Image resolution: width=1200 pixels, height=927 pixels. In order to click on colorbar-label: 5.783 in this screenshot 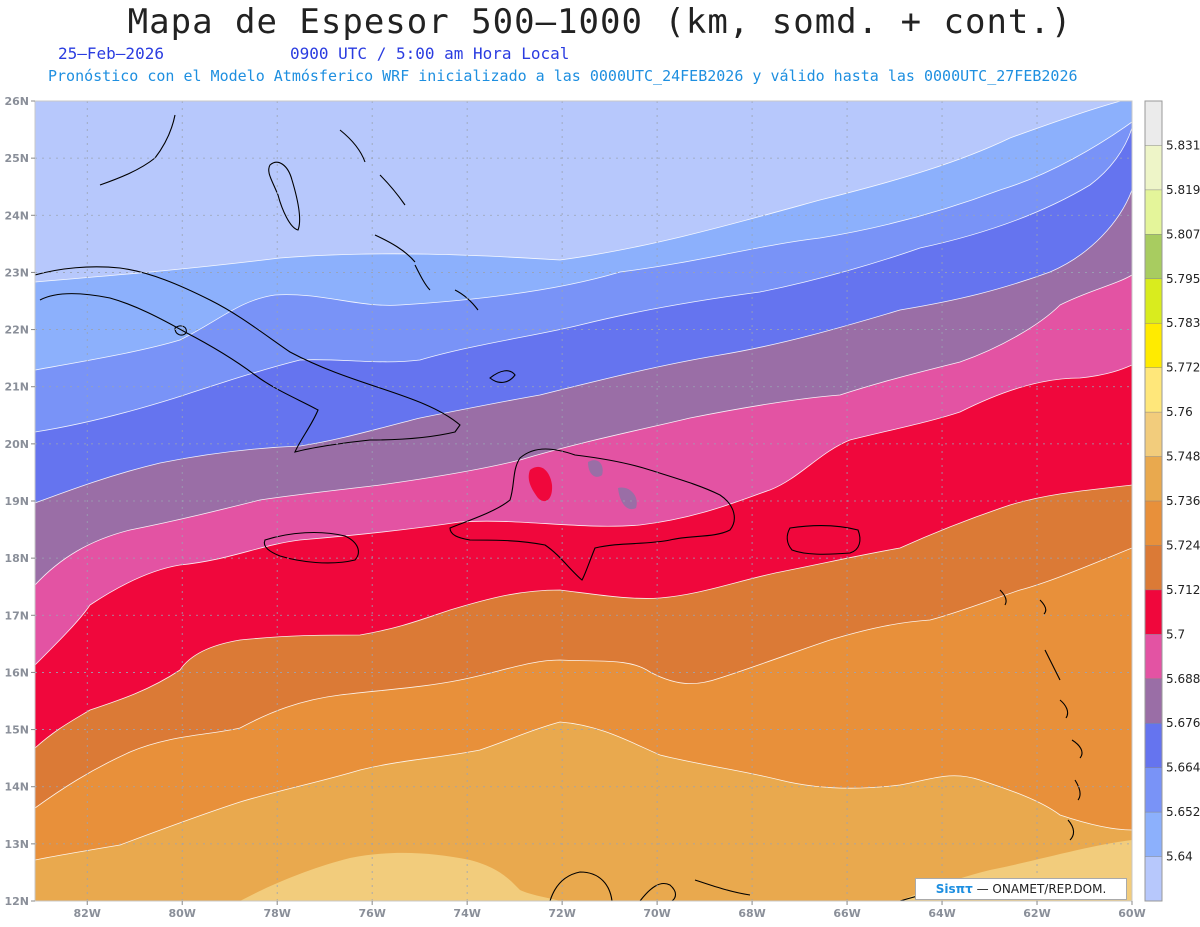, I will do `click(1183, 323)`.